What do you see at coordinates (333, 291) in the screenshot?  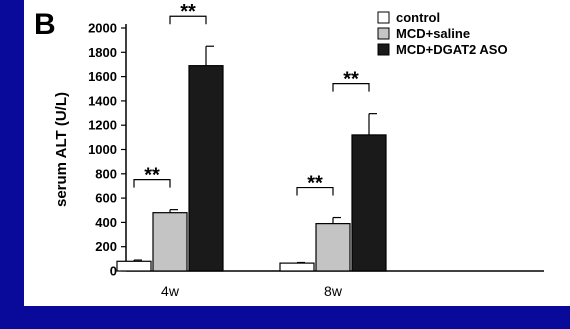 I see `x-tick-label: 8w` at bounding box center [333, 291].